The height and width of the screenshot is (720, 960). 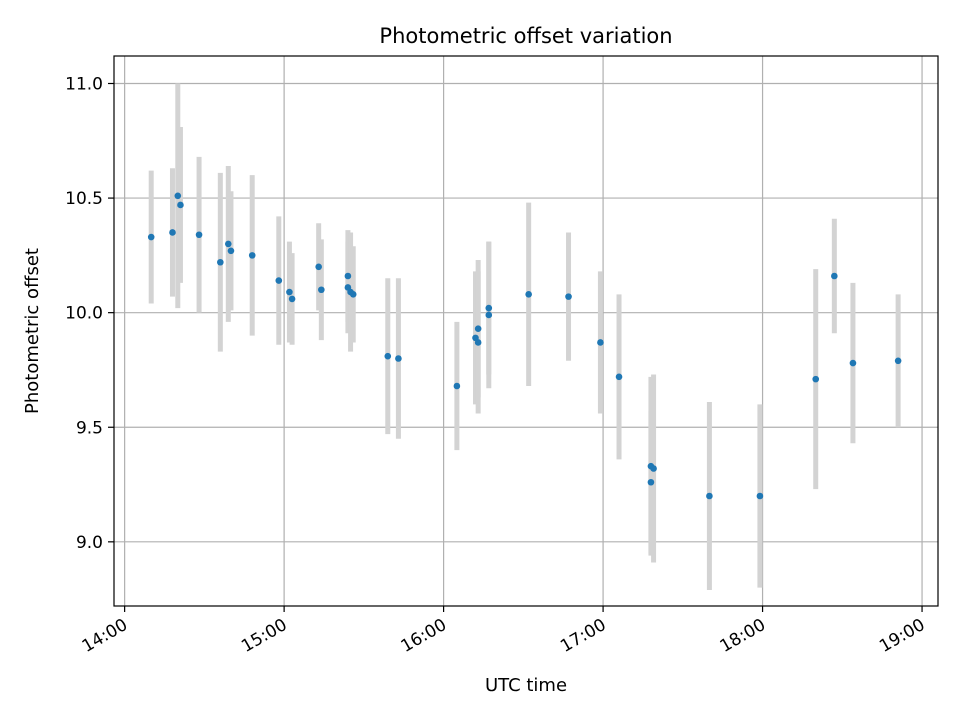 I want to click on y-tick-label: 10.5, so click(x=84, y=199).